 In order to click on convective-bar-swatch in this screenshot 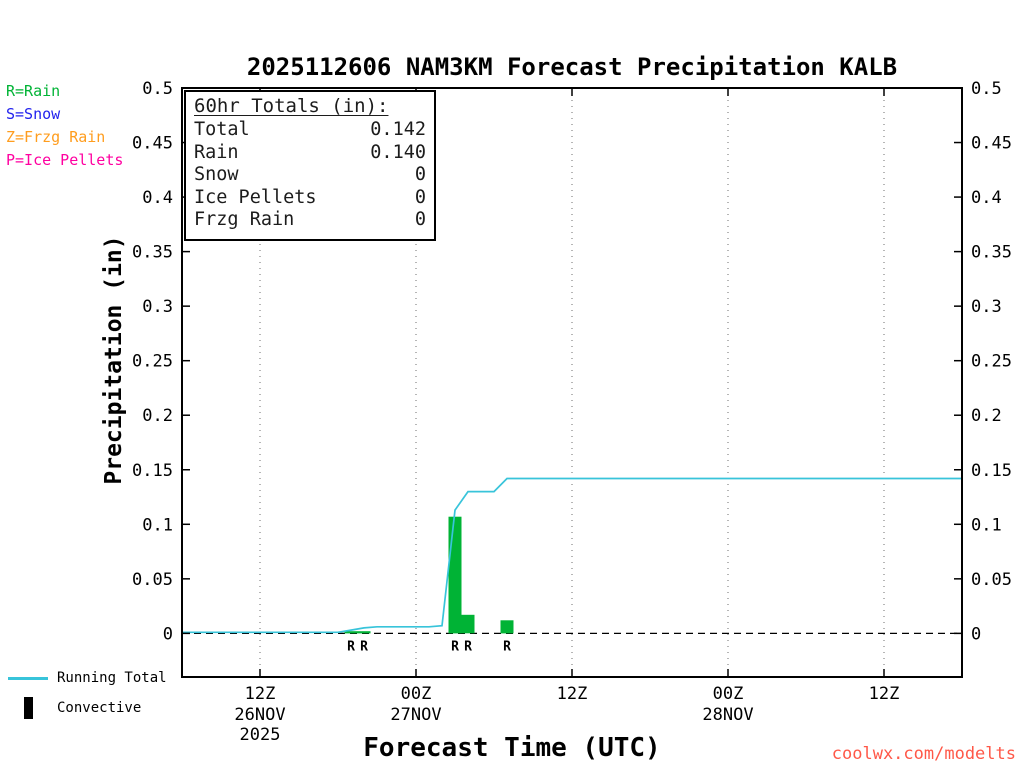, I will do `click(28, 708)`.